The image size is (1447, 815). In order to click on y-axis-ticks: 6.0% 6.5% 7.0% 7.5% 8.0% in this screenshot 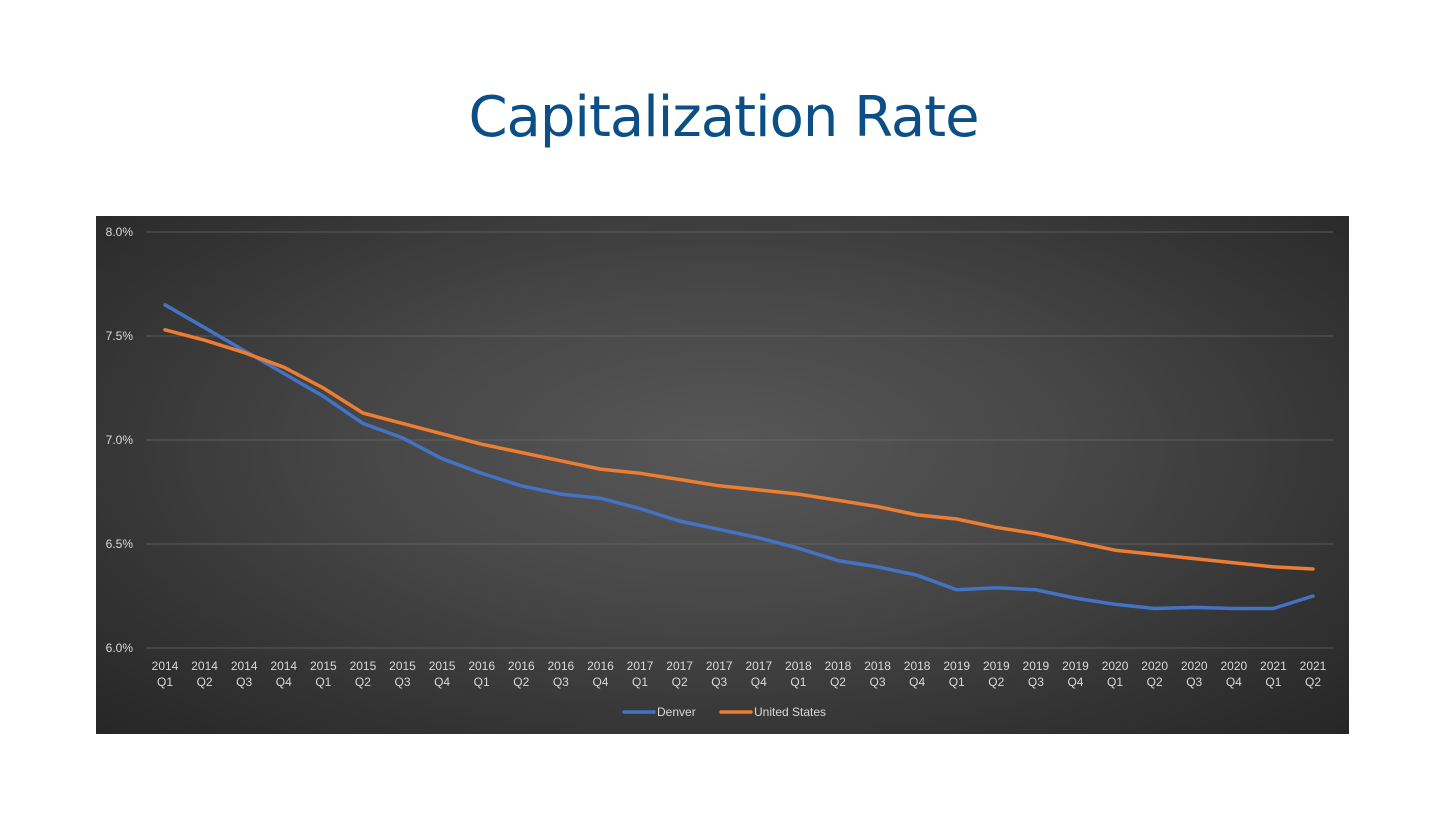, I will do `click(120, 440)`.